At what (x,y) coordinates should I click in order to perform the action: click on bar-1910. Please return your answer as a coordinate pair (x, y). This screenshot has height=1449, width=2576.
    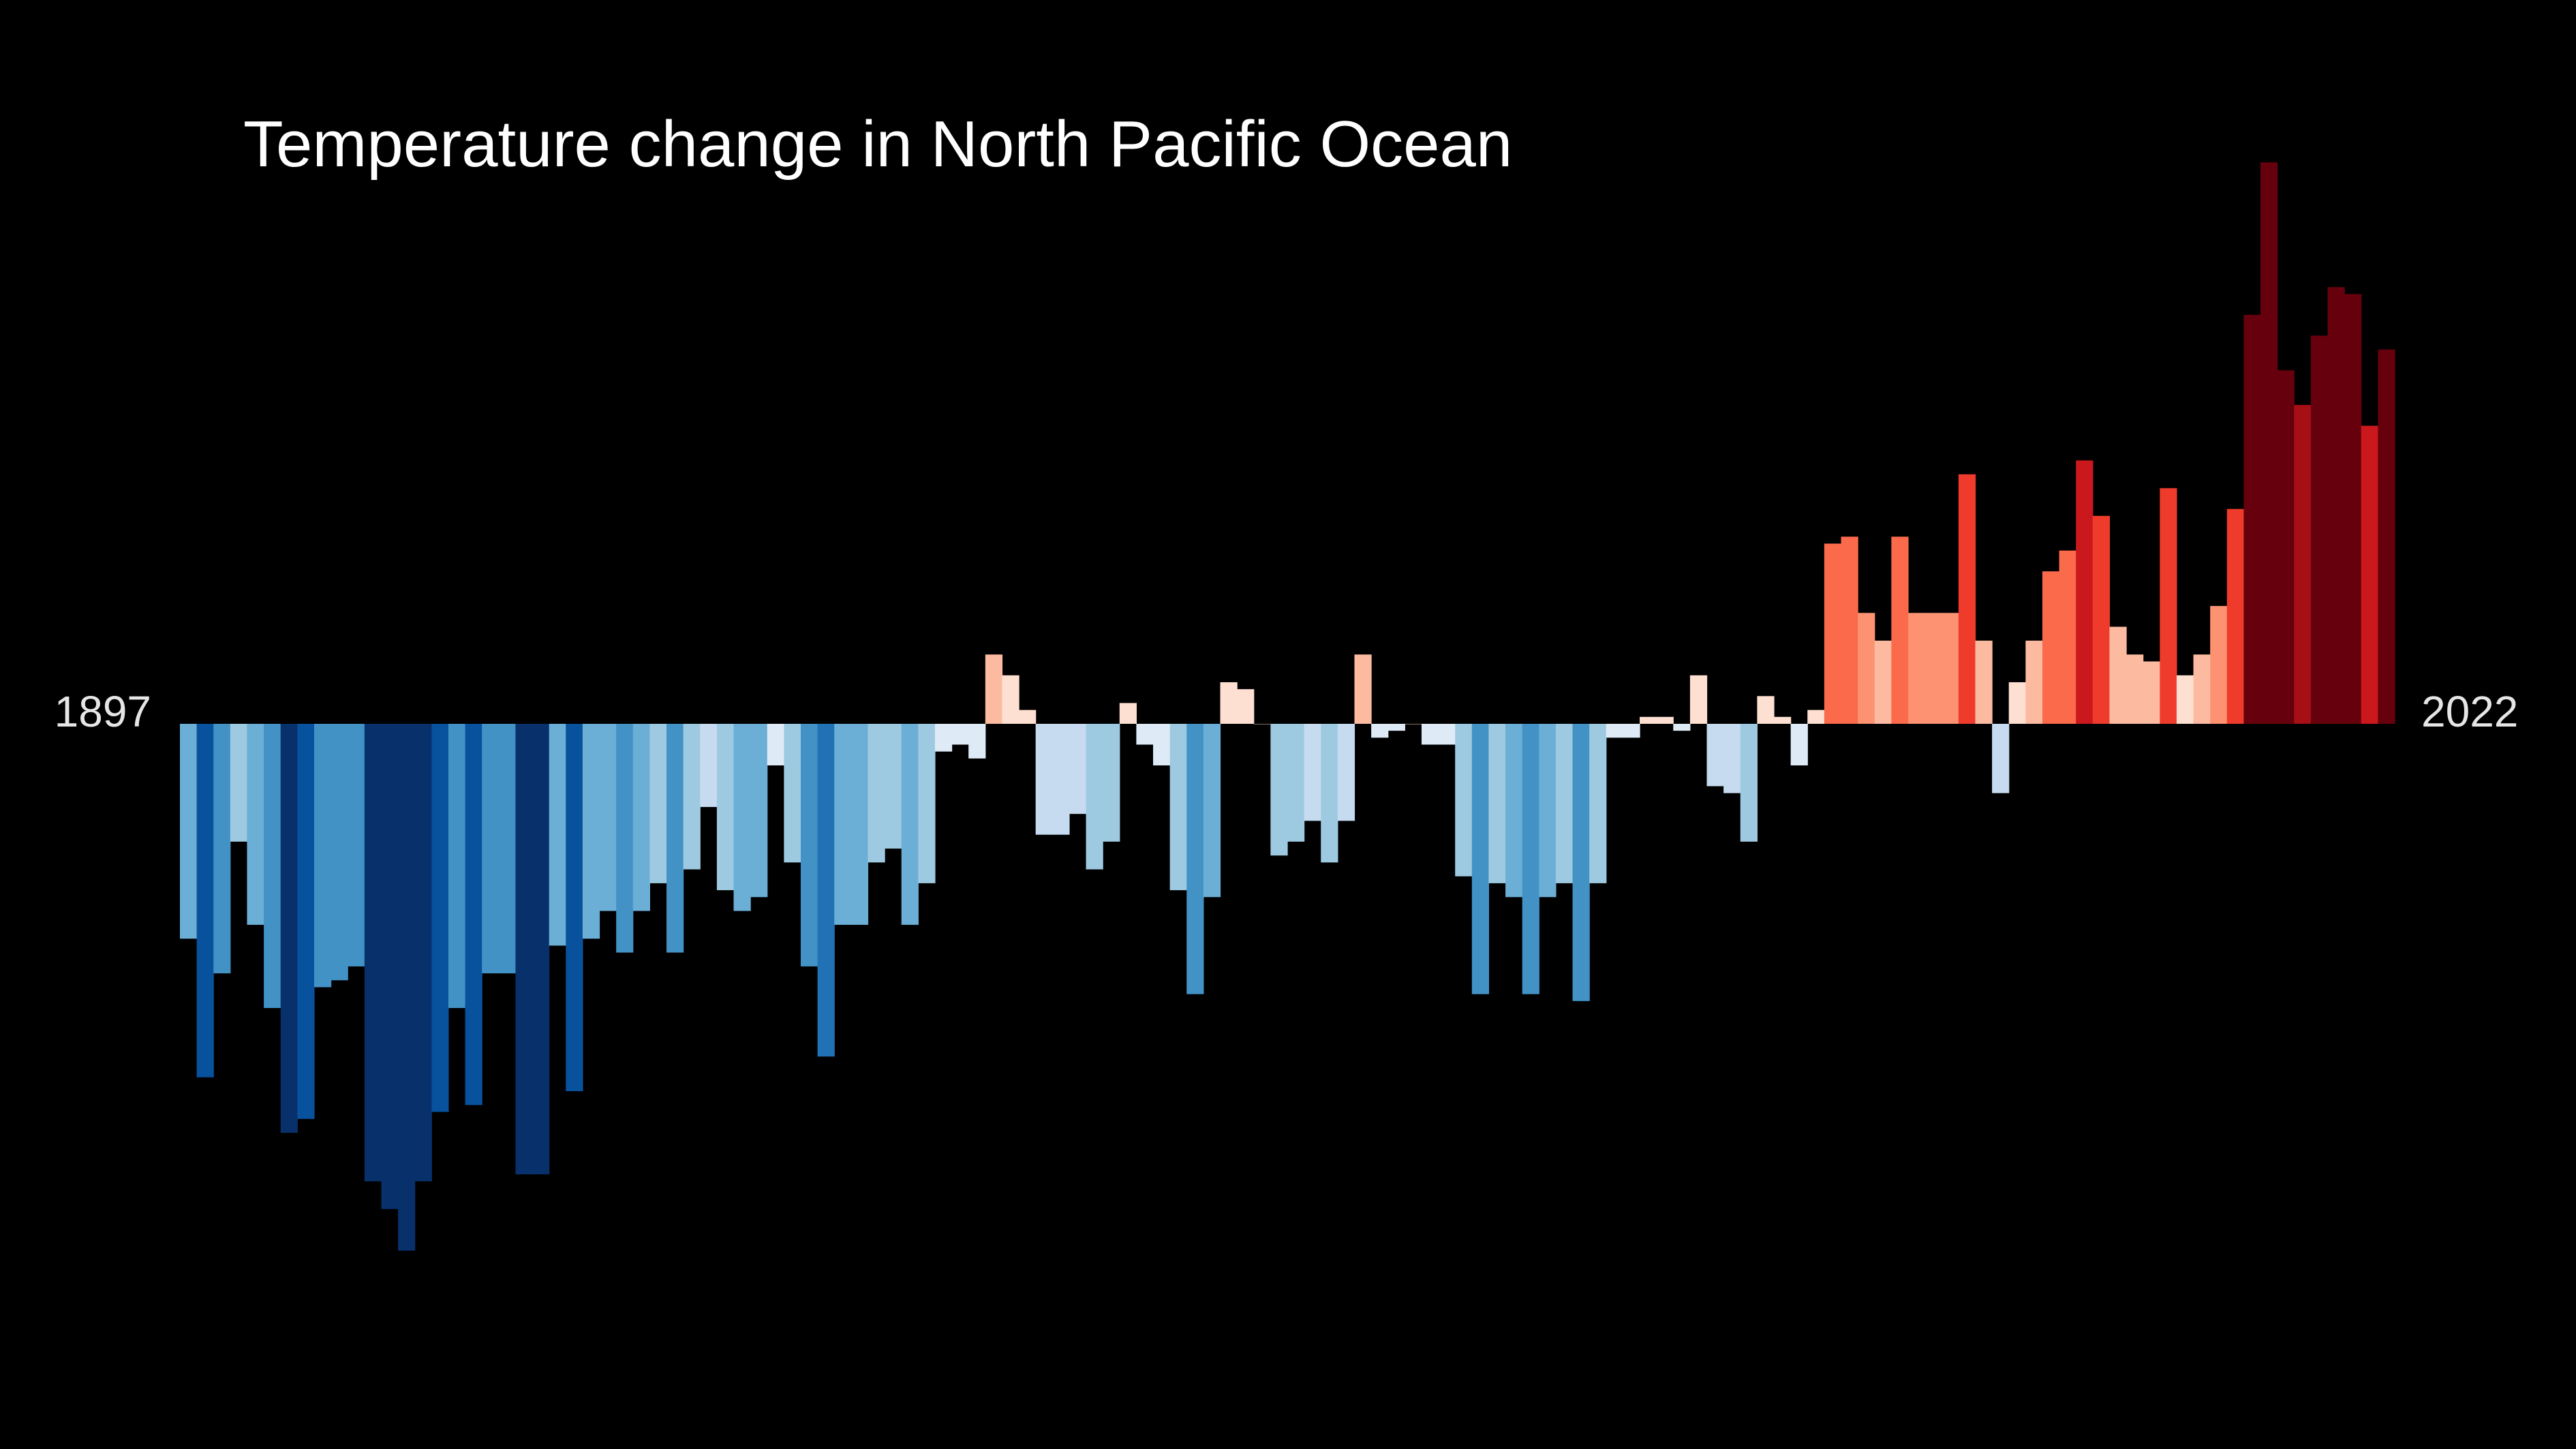
    Looking at the image, I should click on (407, 988).